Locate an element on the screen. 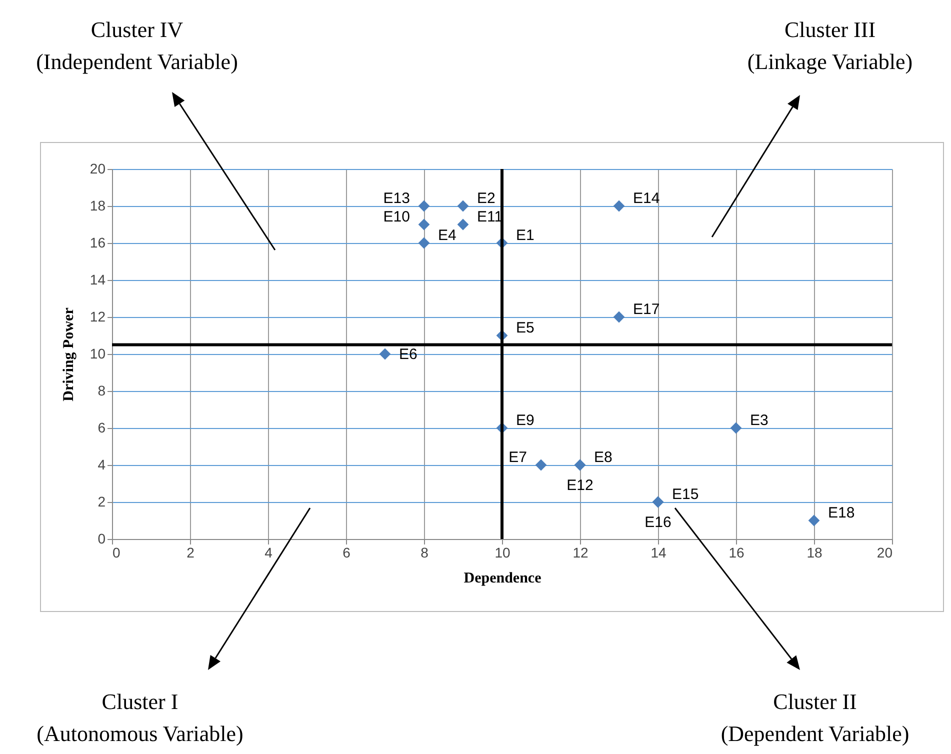 This screenshot has width=951, height=754. y-tick-label: 10 is located at coordinates (98, 354).